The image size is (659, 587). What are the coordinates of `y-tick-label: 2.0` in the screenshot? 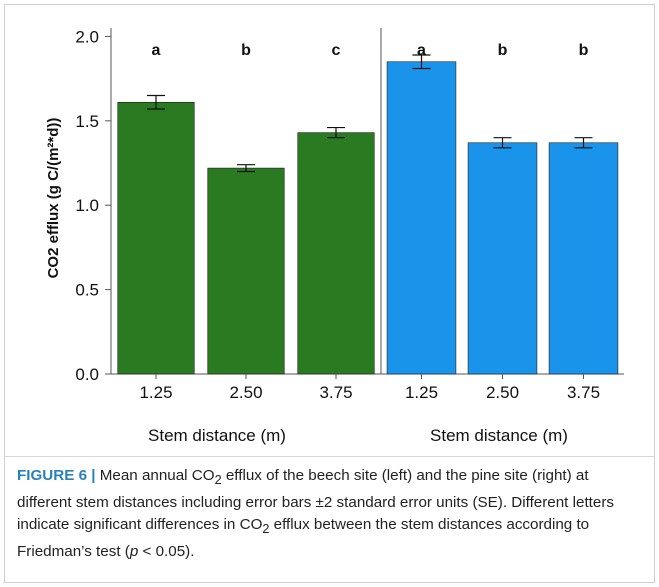 It's located at (87, 36).